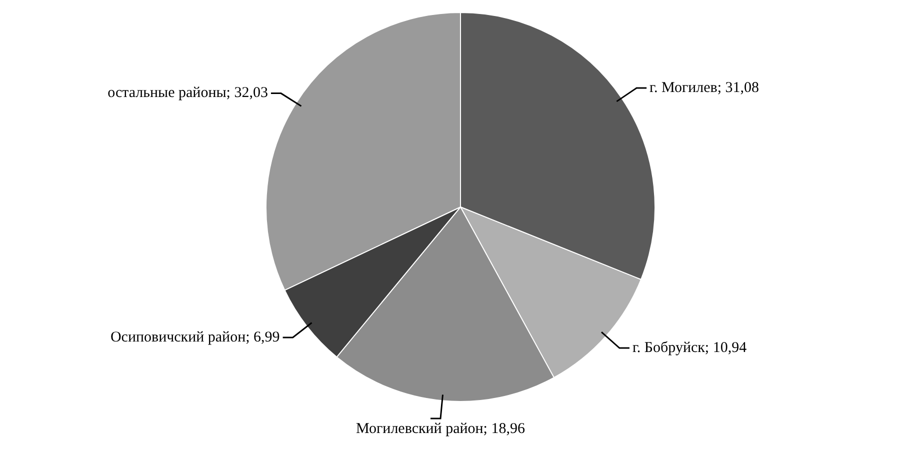 The width and height of the screenshot is (921, 464). I want to click on slice-label: г. Могилев; 31,08, so click(705, 88).